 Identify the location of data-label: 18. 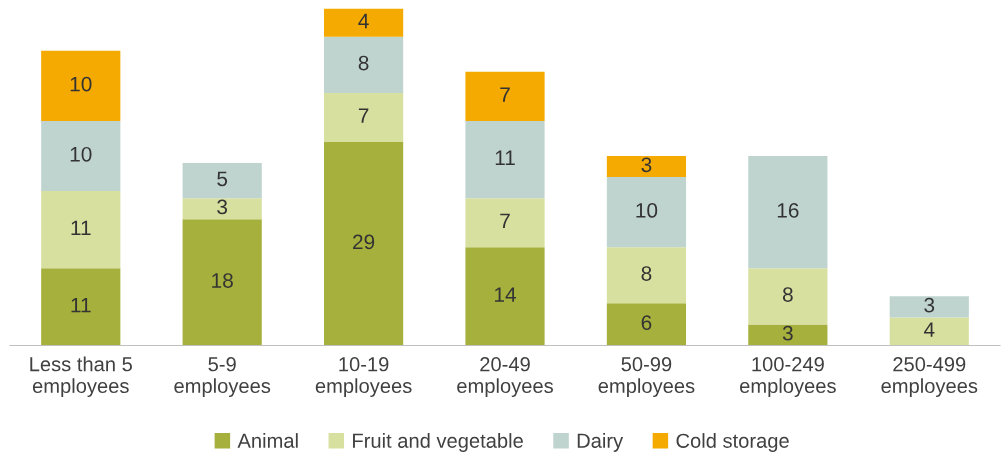
(222, 280).